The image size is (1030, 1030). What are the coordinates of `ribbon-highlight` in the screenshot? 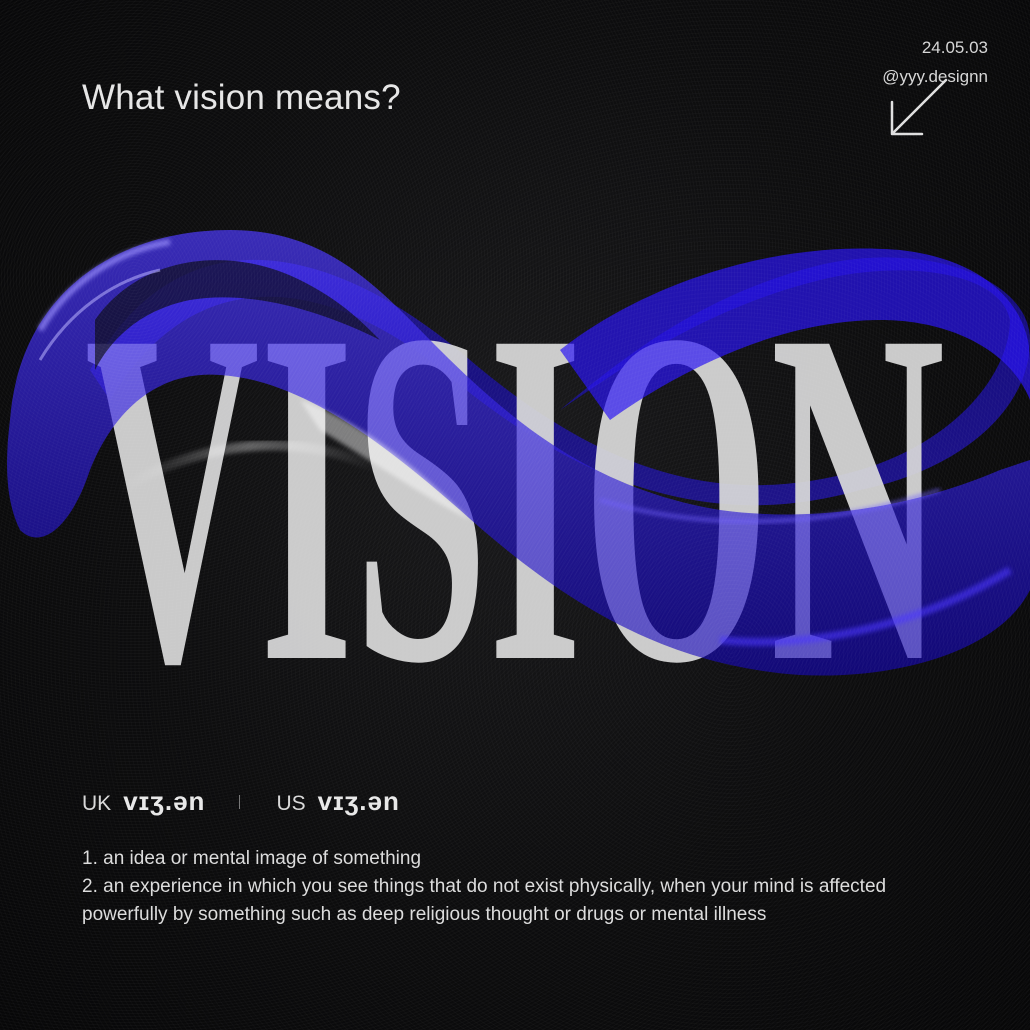 It's located at (385, 460).